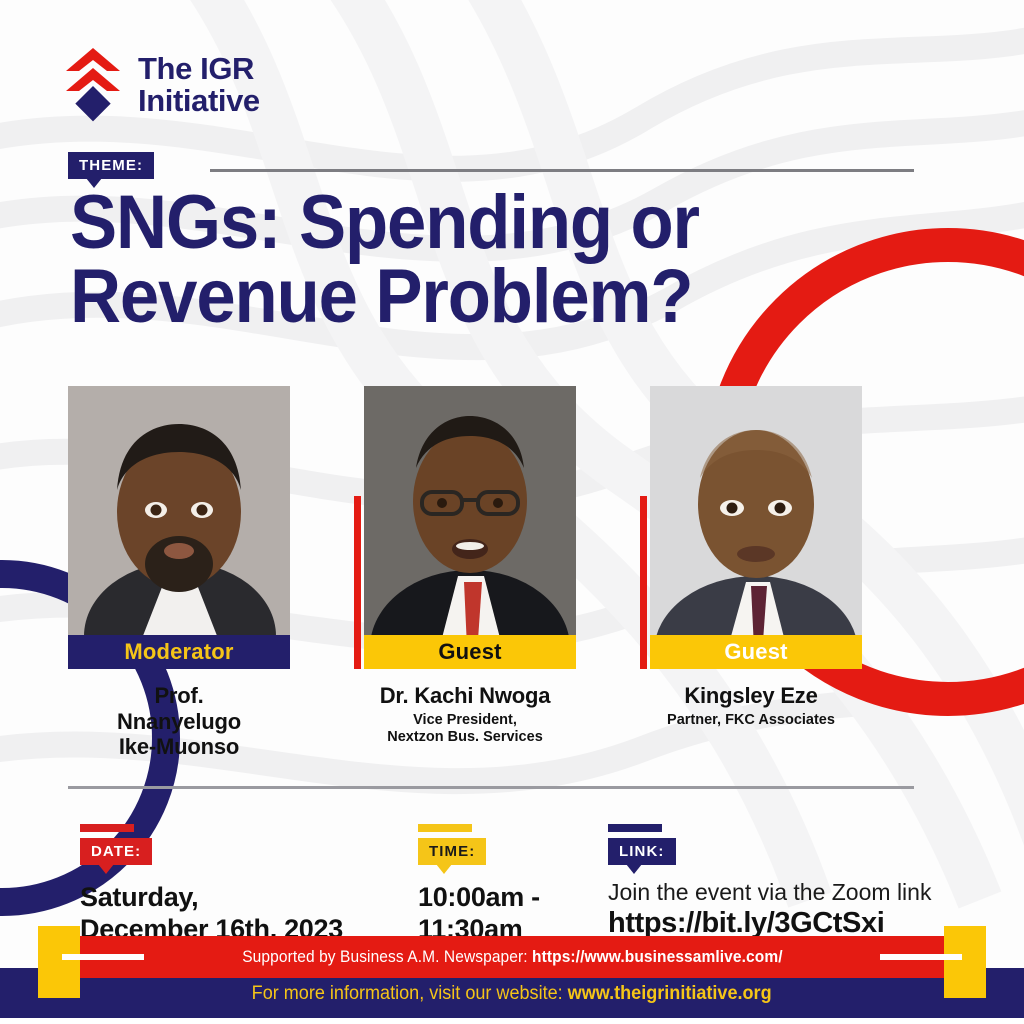 The image size is (1024, 1024). I want to click on speaker-meta: Kingsley Eze Partner, FKC Associates, so click(751, 706).